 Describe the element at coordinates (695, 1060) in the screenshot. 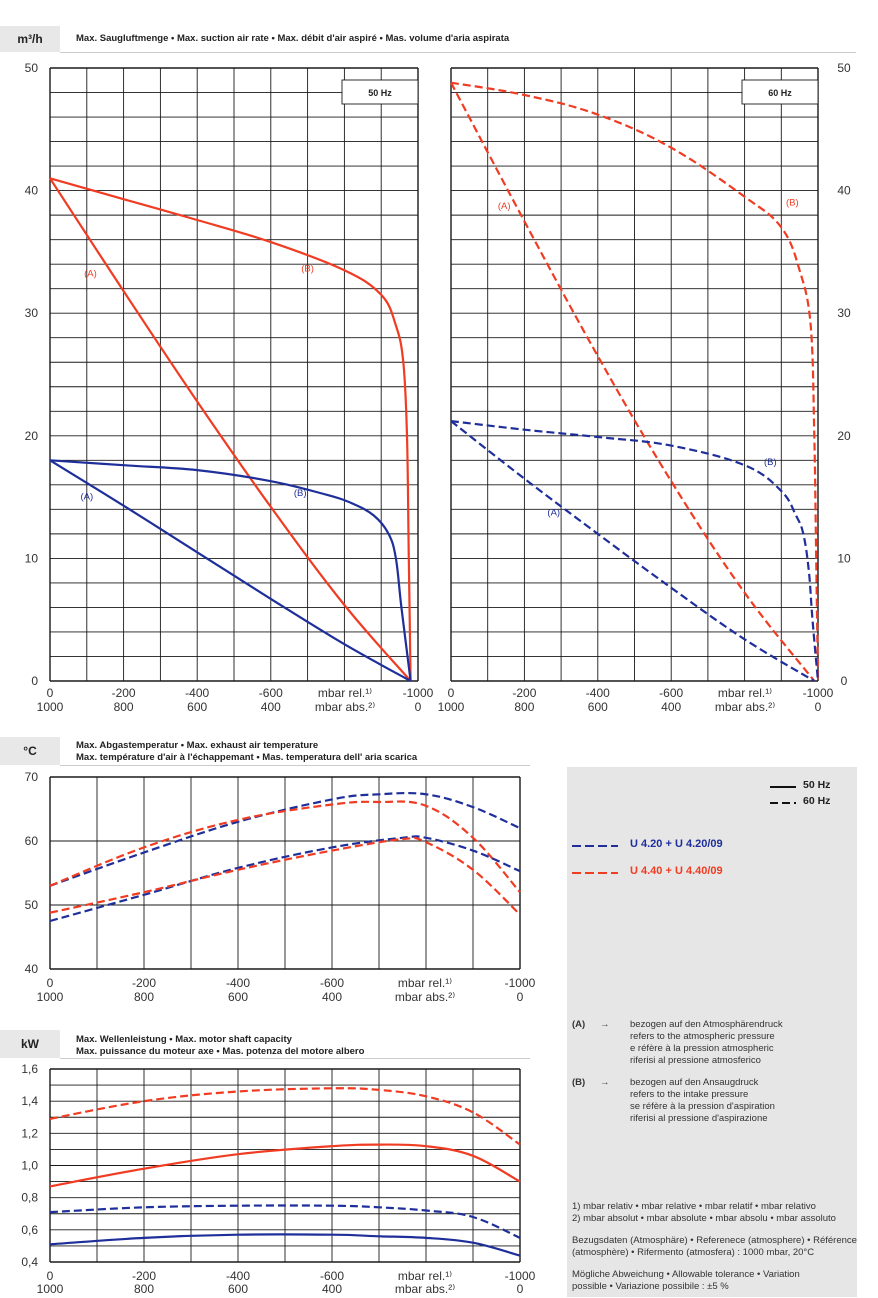

I see `note-a-line: riferisi al pressione atmosferico` at that location.